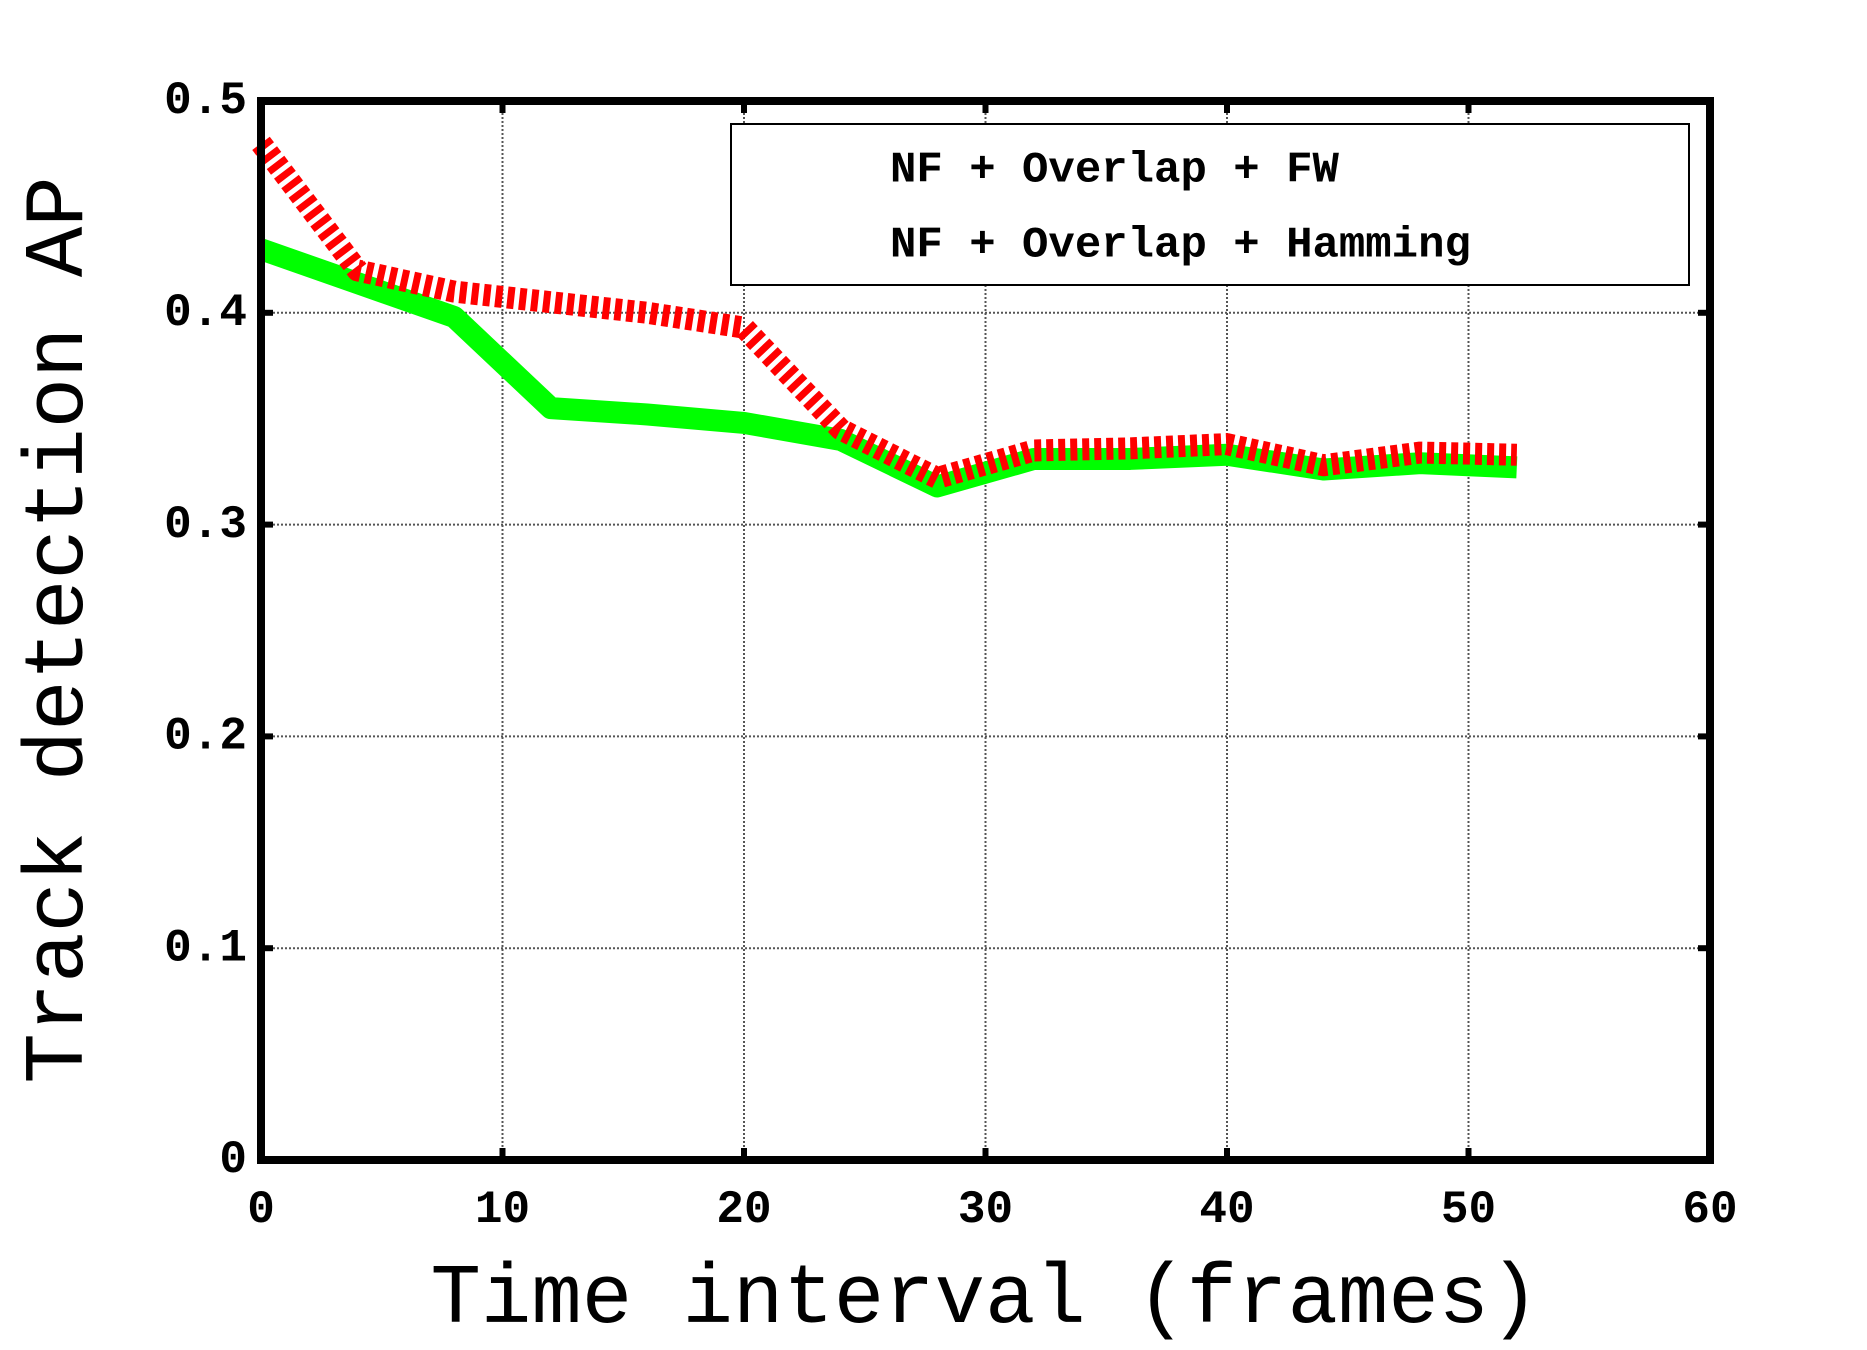  Describe the element at coordinates (205, 948) in the screenshot. I see `y-tick-label: 0.1` at that location.